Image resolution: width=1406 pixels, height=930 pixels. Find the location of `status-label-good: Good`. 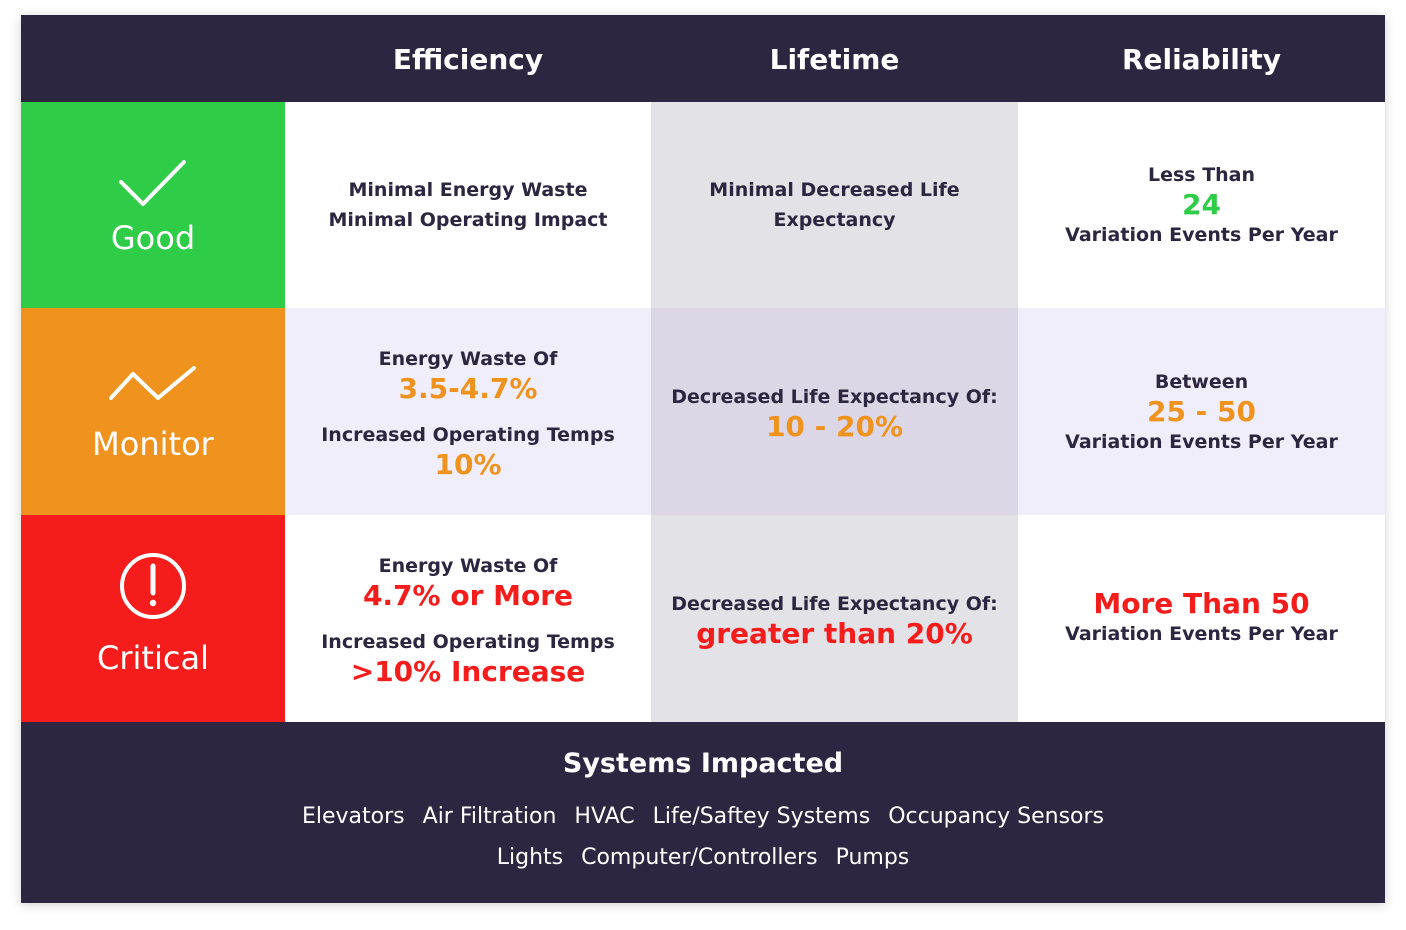

status-label-good: Good is located at coordinates (153, 238).